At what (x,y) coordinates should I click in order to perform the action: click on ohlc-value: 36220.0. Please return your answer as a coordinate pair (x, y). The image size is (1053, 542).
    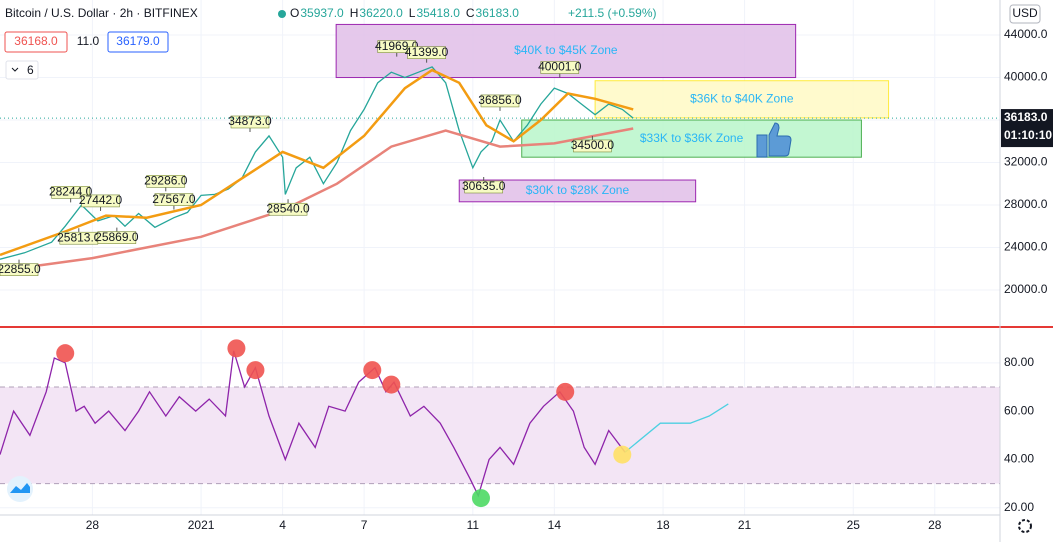
    Looking at the image, I should click on (381, 13).